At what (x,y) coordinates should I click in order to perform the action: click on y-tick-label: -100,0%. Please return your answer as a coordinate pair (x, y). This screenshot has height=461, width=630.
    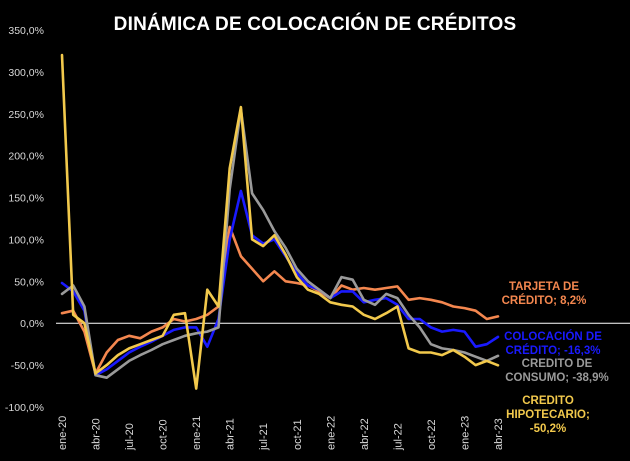
    Looking at the image, I should click on (24, 408).